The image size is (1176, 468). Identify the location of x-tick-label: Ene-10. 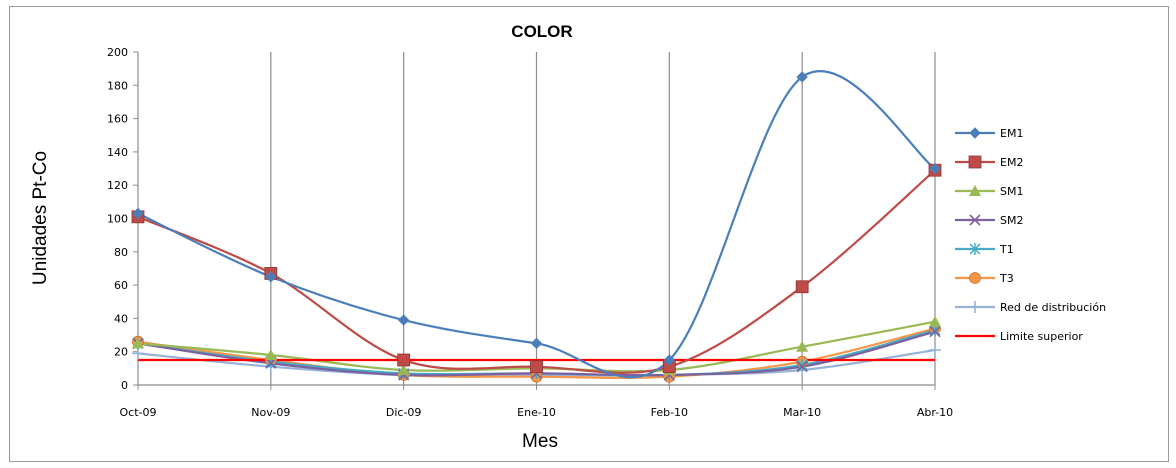
(536, 412).